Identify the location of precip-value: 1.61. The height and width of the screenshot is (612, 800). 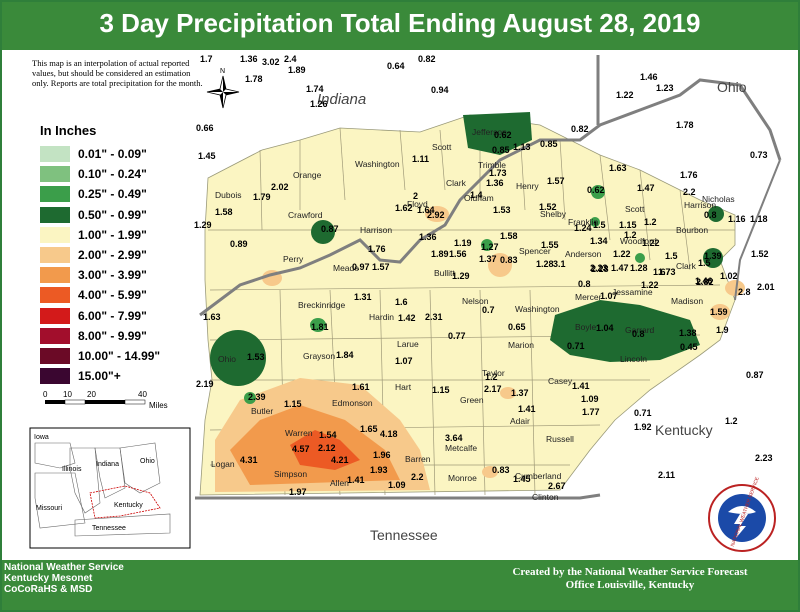
(361, 387).